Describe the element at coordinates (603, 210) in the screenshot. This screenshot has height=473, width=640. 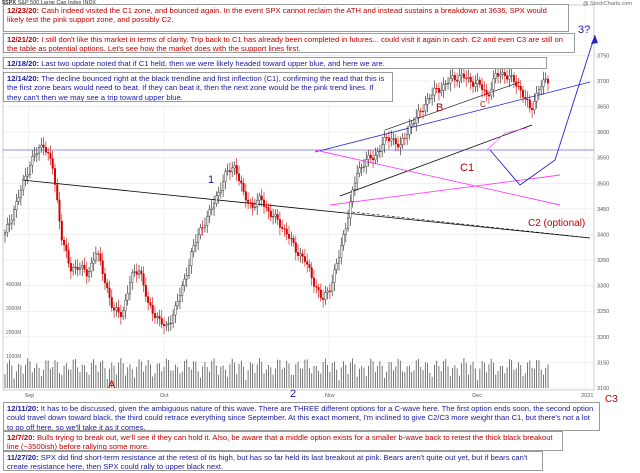
I see `y-tick-label: 3450` at that location.